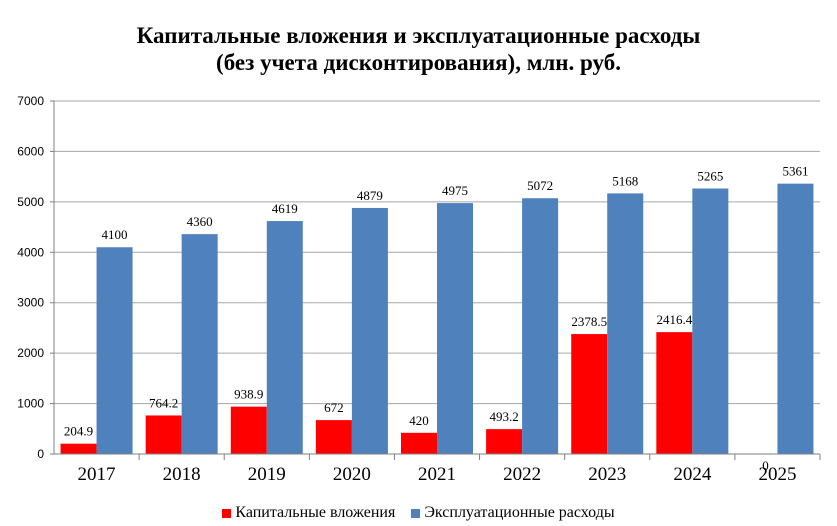  I want to click on data-label-capital: 672, so click(334, 407).